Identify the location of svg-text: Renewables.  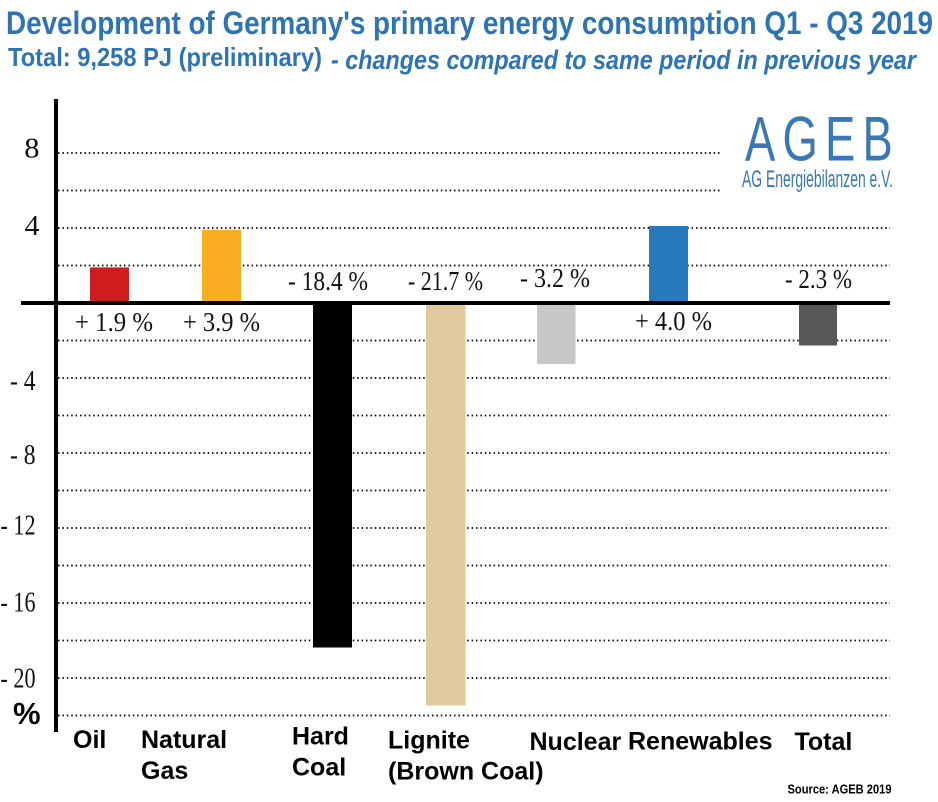
(700, 742).